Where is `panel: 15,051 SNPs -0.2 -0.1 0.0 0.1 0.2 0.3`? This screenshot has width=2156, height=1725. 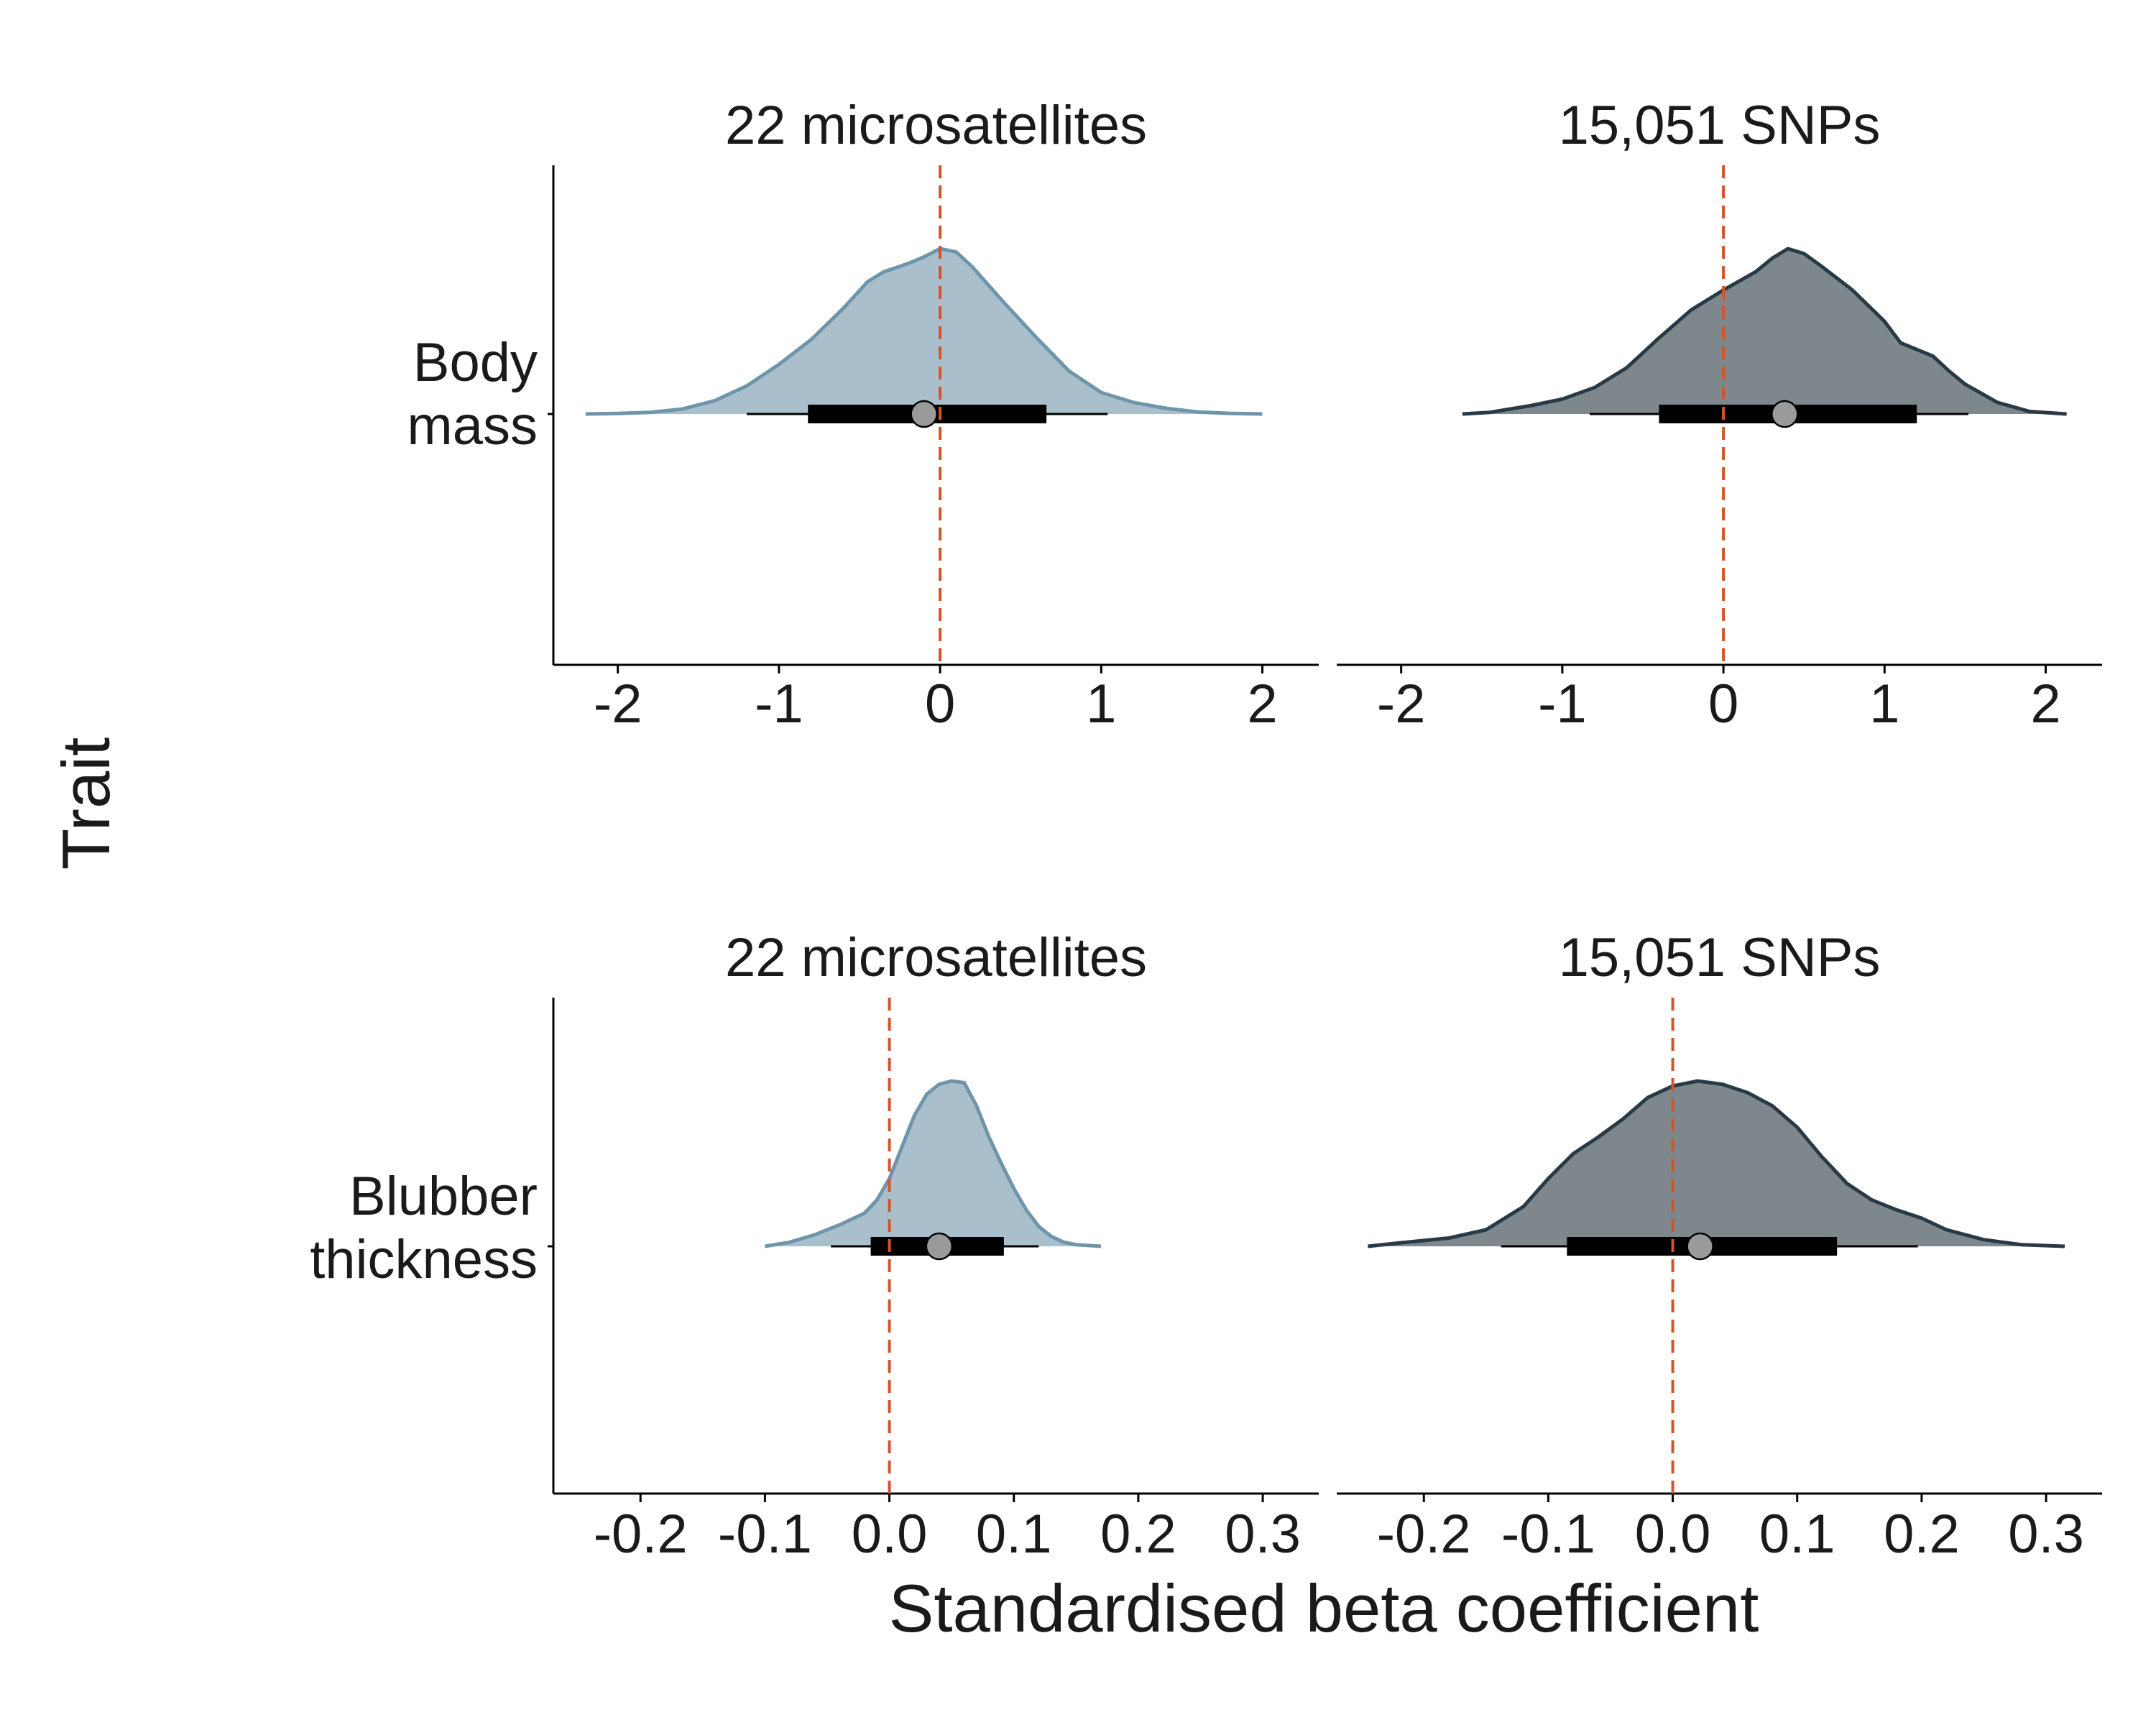 panel: 15,051 SNPs -0.2 -0.1 0.0 0.1 0.2 0.3 is located at coordinates (1719, 1246).